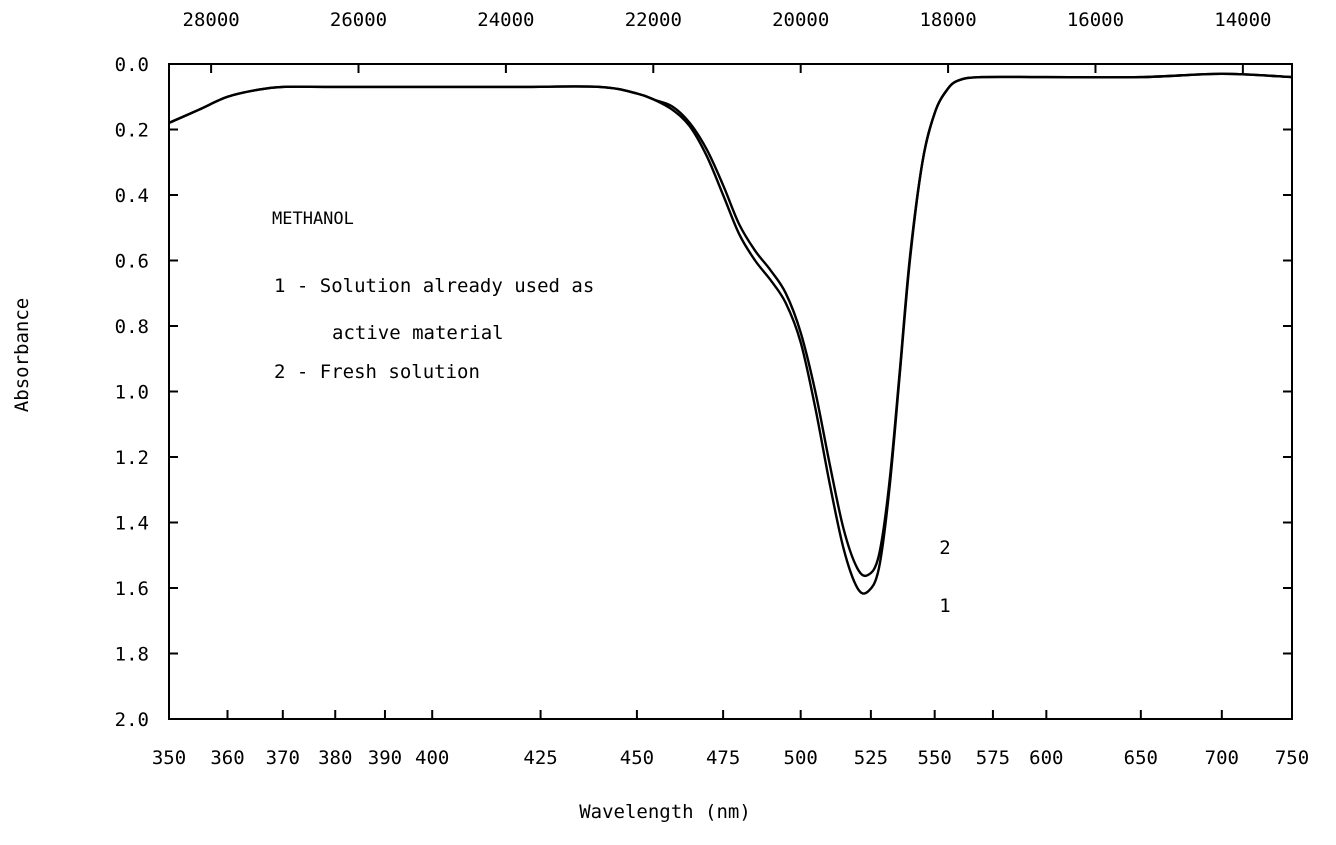  Describe the element at coordinates (132, 458) in the screenshot. I see `y-tick-label: 1.2` at that location.